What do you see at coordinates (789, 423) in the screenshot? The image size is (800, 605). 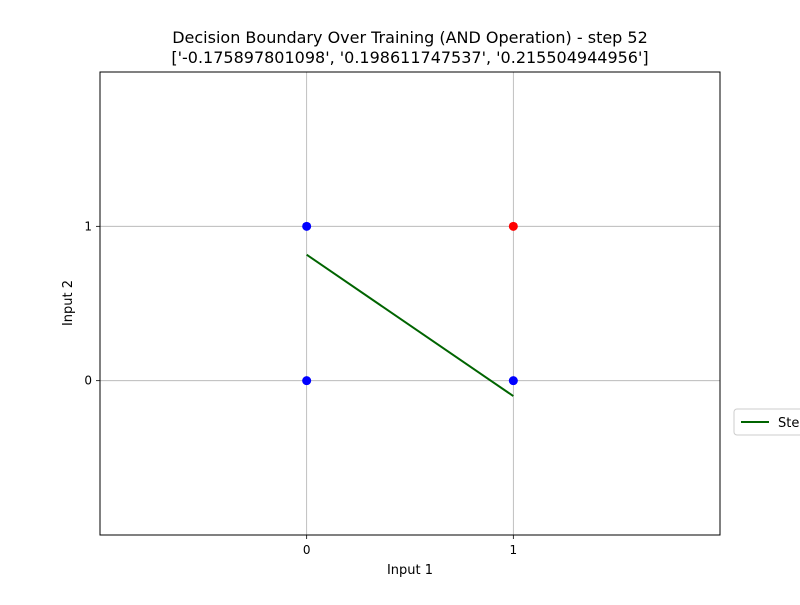 I see `legend-label: Step 52` at bounding box center [789, 423].